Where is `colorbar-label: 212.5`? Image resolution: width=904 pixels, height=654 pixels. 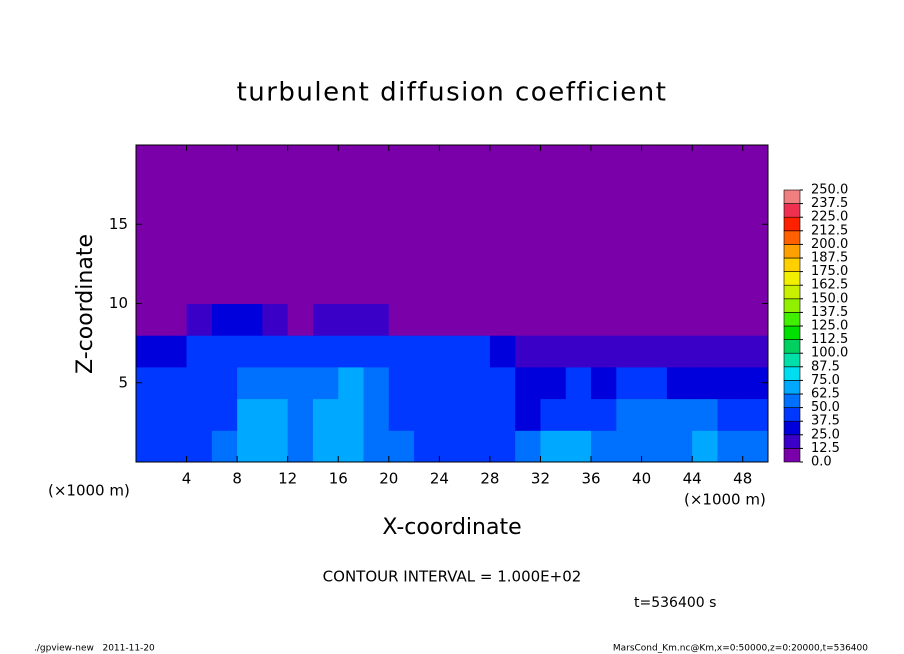
colorbar-label: 212.5 is located at coordinates (829, 230).